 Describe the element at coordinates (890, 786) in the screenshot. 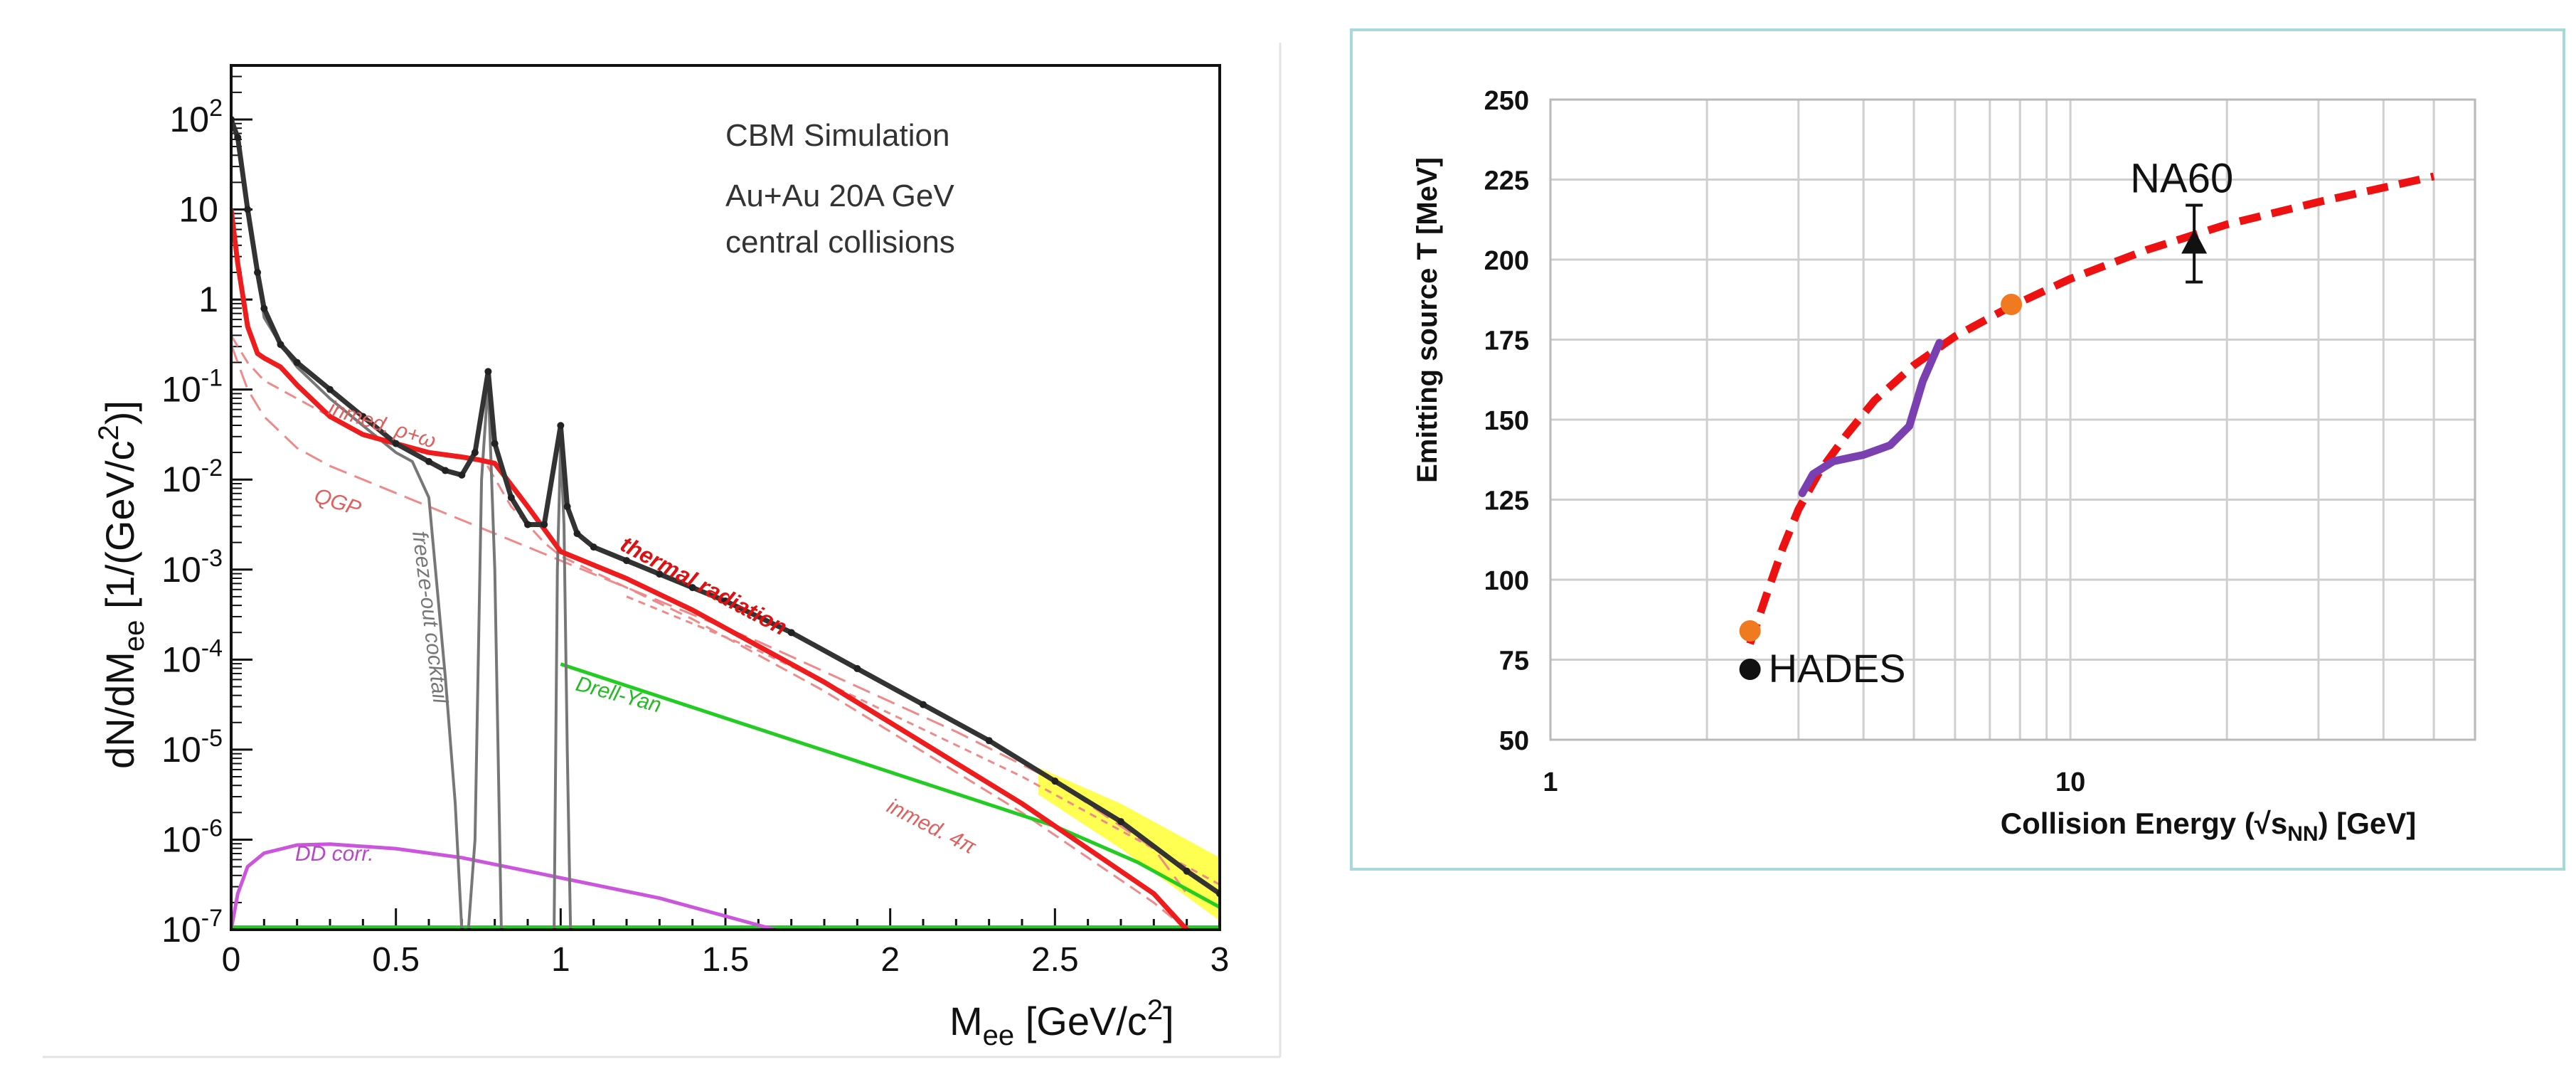

I see `series-drell-yan` at that location.